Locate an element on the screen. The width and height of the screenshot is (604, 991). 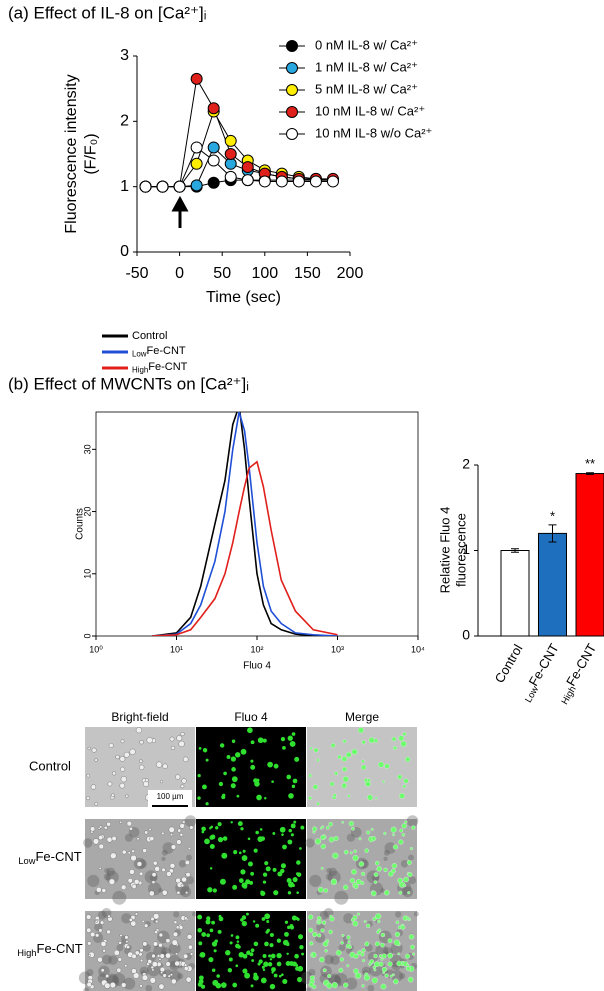
column-header: Merge is located at coordinates (362, 717).